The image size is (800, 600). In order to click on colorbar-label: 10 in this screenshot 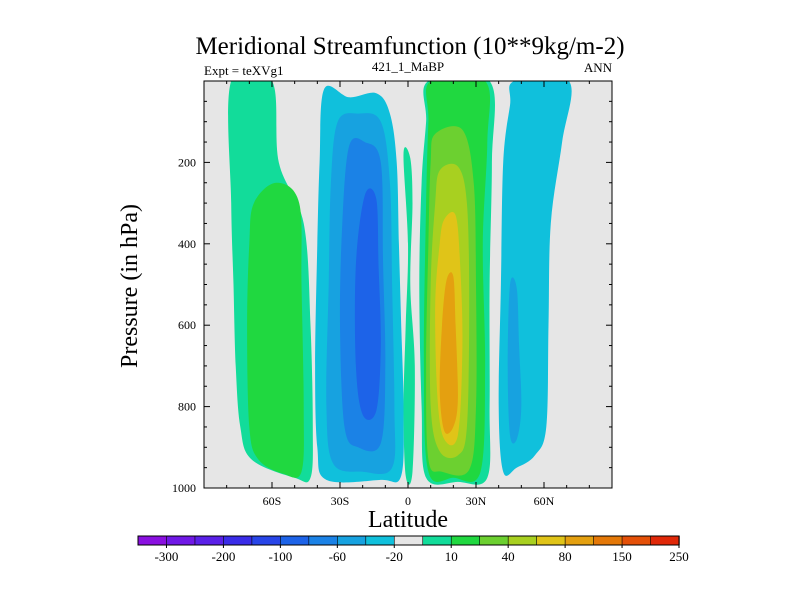, I will do `click(451, 556)`.